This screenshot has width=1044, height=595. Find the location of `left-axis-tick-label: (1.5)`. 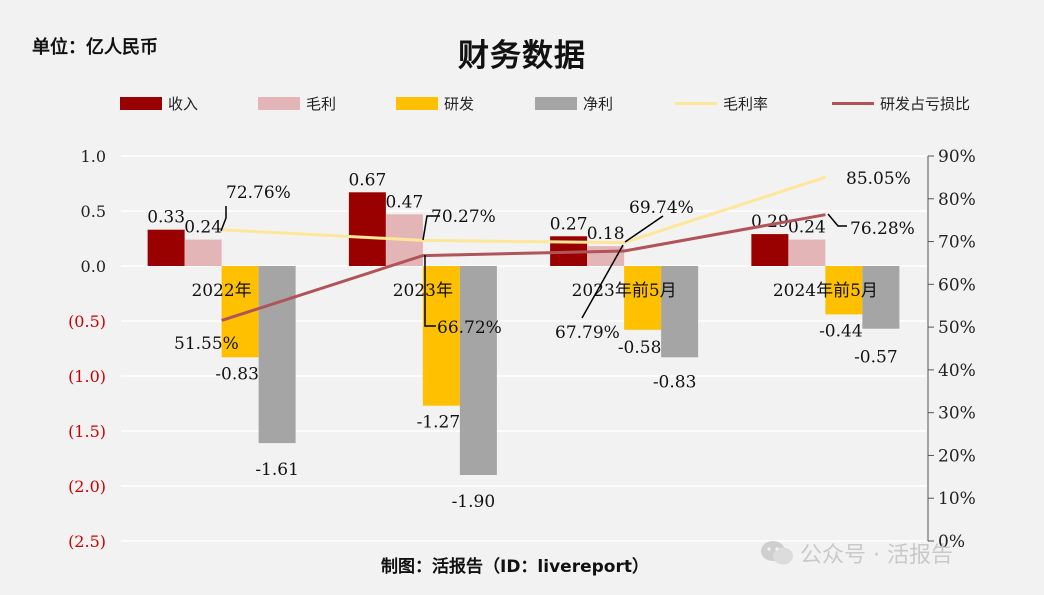

left-axis-tick-label: (1.5) is located at coordinates (87, 431).